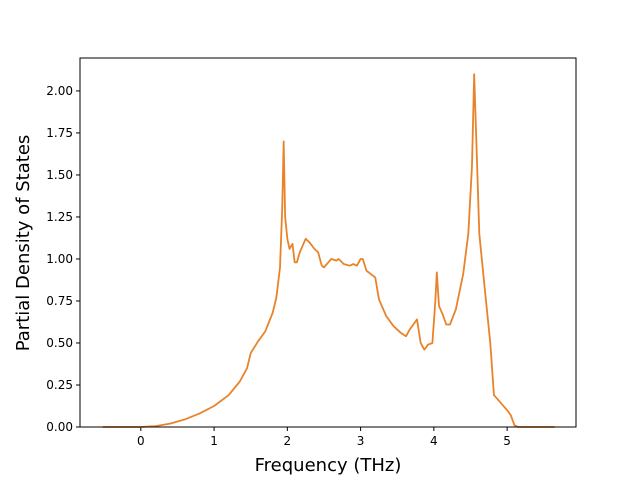  What do you see at coordinates (59, 217) in the screenshot?
I see `y-tick-label: 1.25` at bounding box center [59, 217].